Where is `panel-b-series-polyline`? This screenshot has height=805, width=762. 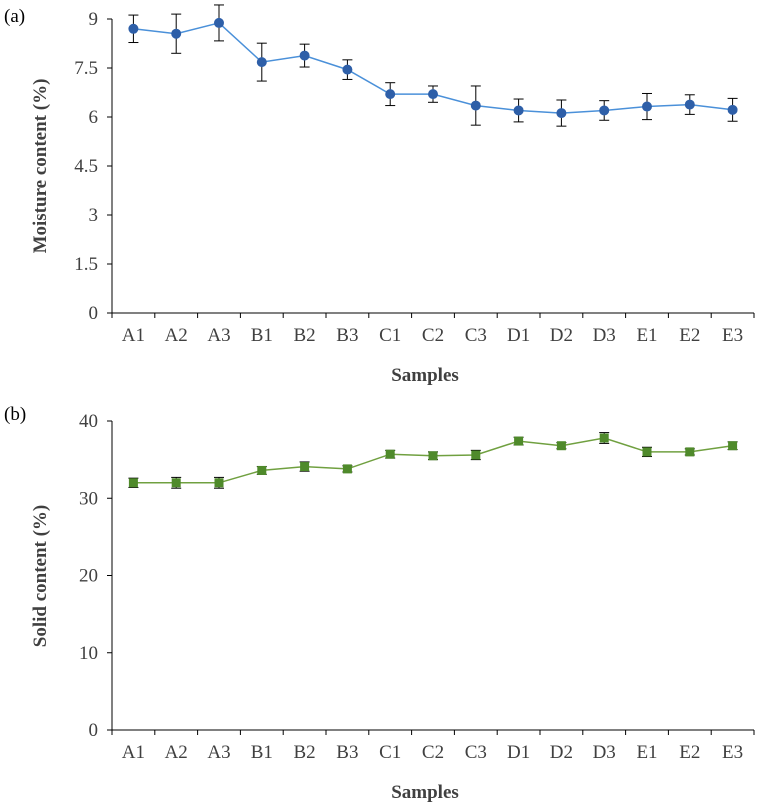 panel-b-series-polyline is located at coordinates (433, 460).